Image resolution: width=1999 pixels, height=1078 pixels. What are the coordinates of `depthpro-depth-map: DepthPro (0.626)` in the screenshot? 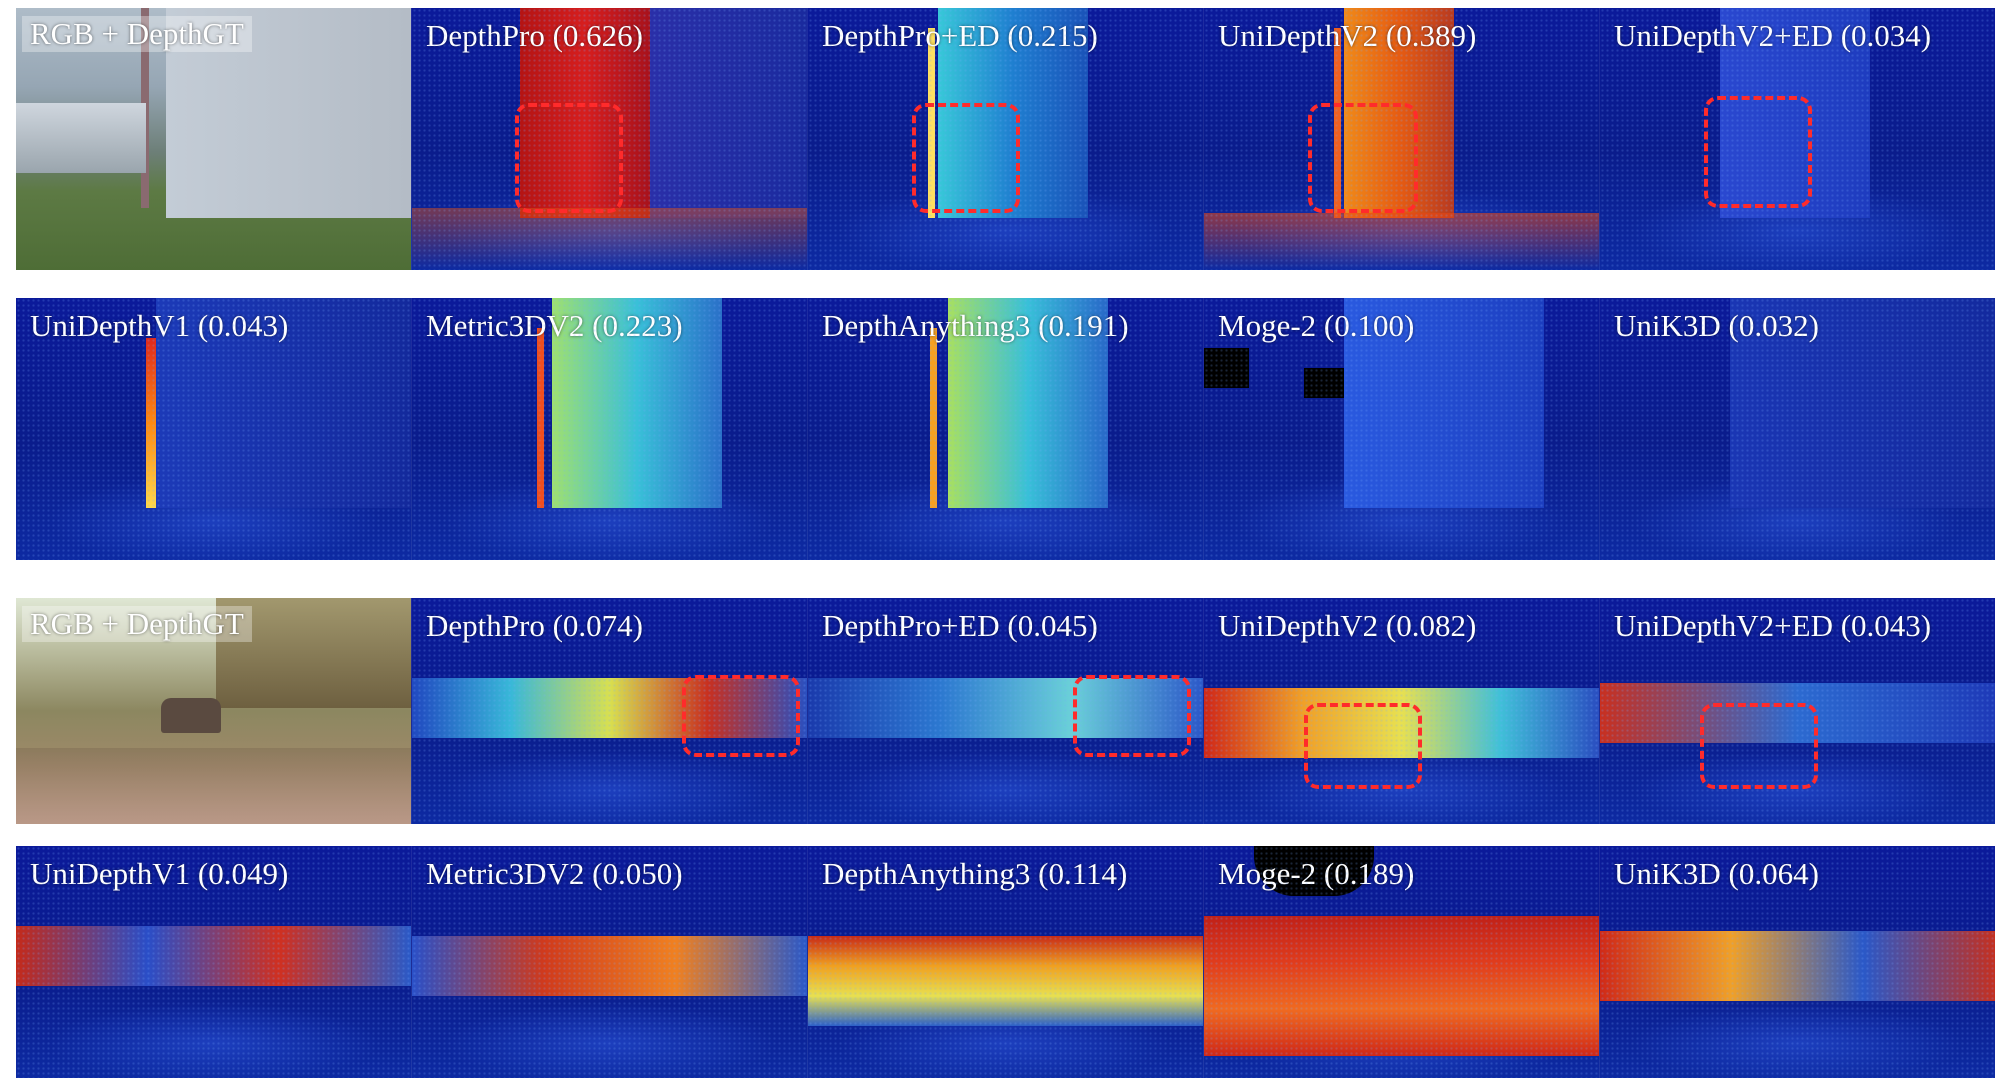 It's located at (609, 139).